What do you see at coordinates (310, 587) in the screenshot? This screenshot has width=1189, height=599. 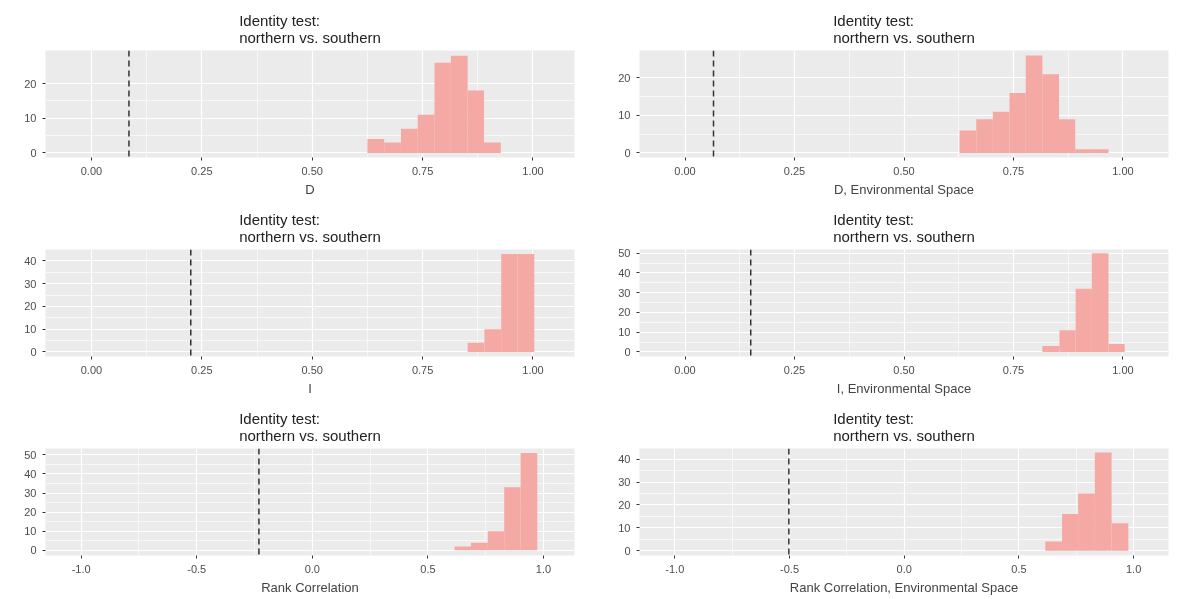 I see `x-axis-title: Rank Correlation` at bounding box center [310, 587].